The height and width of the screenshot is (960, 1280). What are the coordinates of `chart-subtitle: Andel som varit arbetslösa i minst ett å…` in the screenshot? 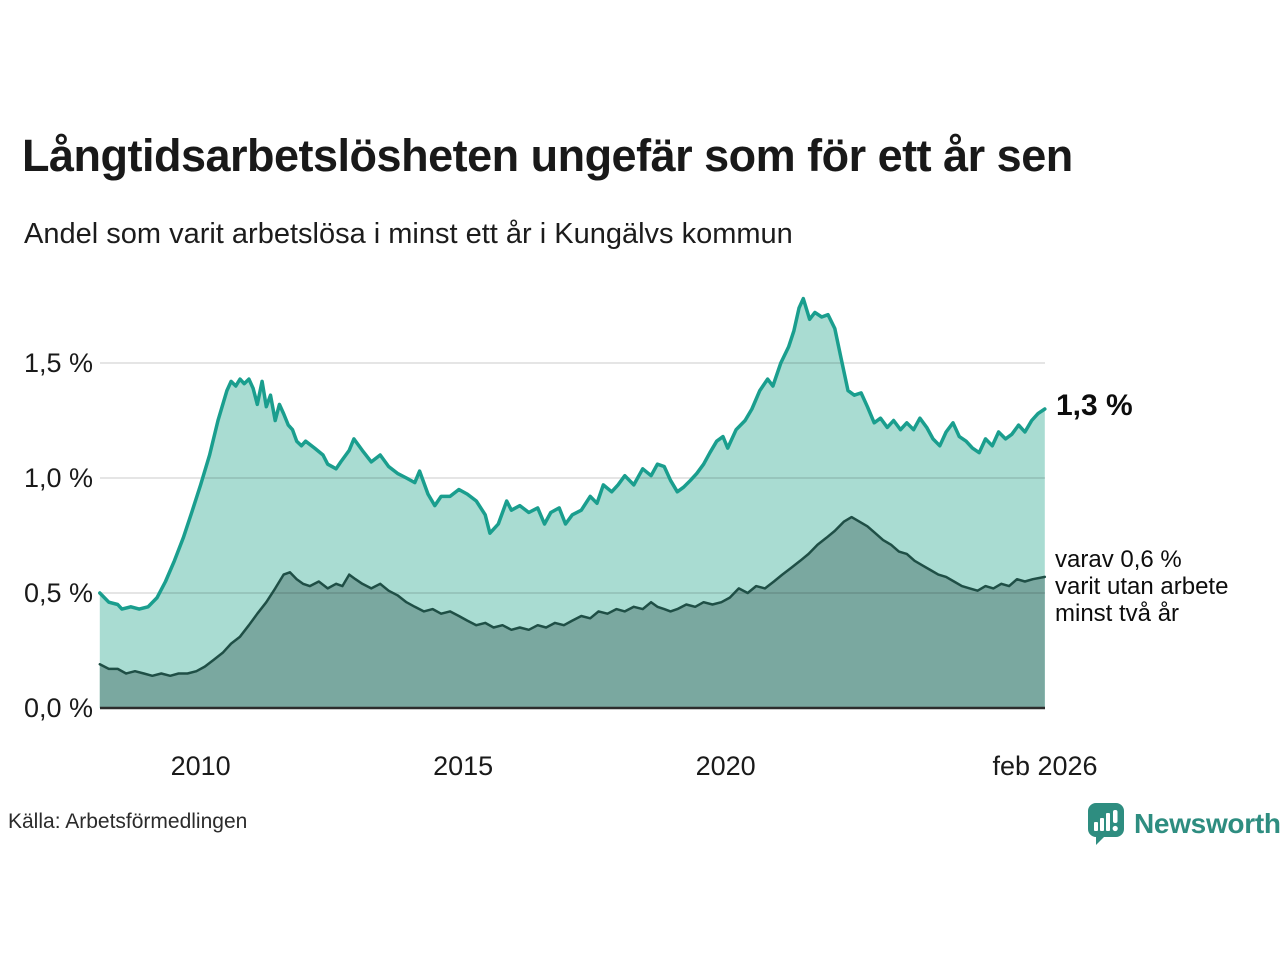 It's located at (408, 234).